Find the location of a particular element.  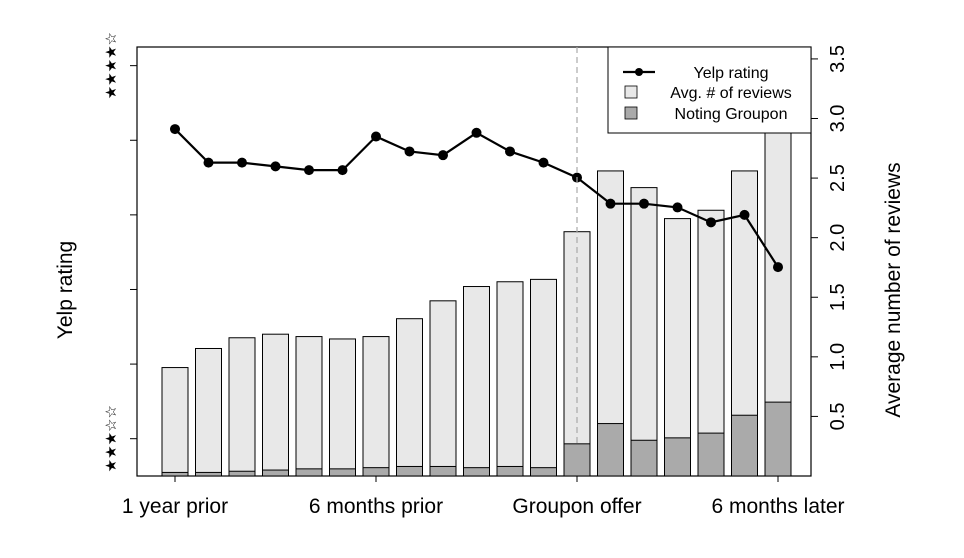

left-tick-stars: ★★★☆☆ is located at coordinates (111, 438).